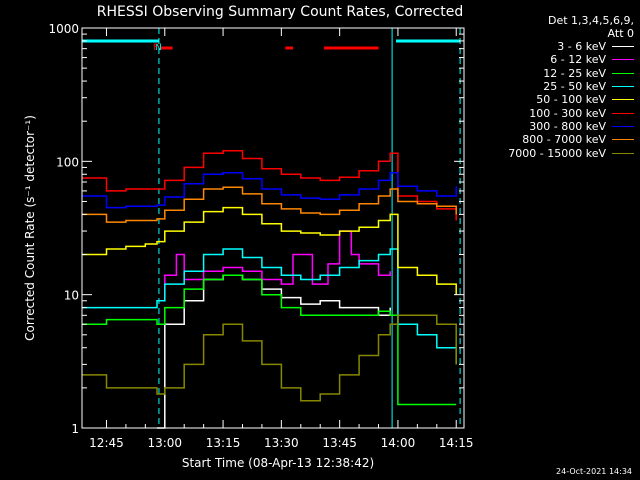 The width and height of the screenshot is (640, 480). I want to click on legend-item: 100 - 300 keV, so click(550, 113).